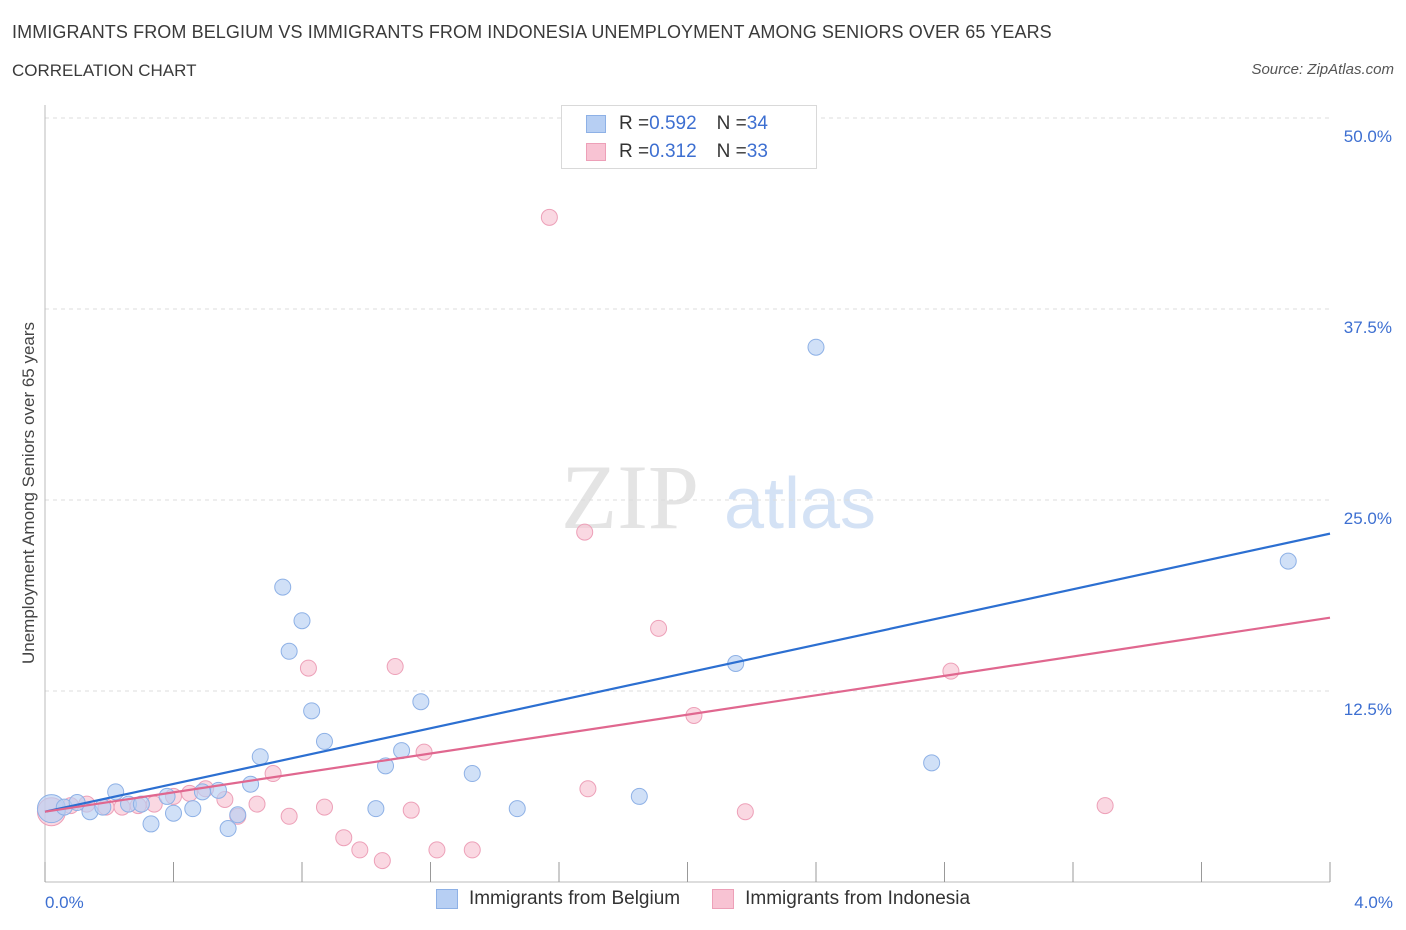 Image resolution: width=1406 pixels, height=930 pixels. What do you see at coordinates (1368, 136) in the screenshot?
I see `y-tick-label: 50.0%` at bounding box center [1368, 136].